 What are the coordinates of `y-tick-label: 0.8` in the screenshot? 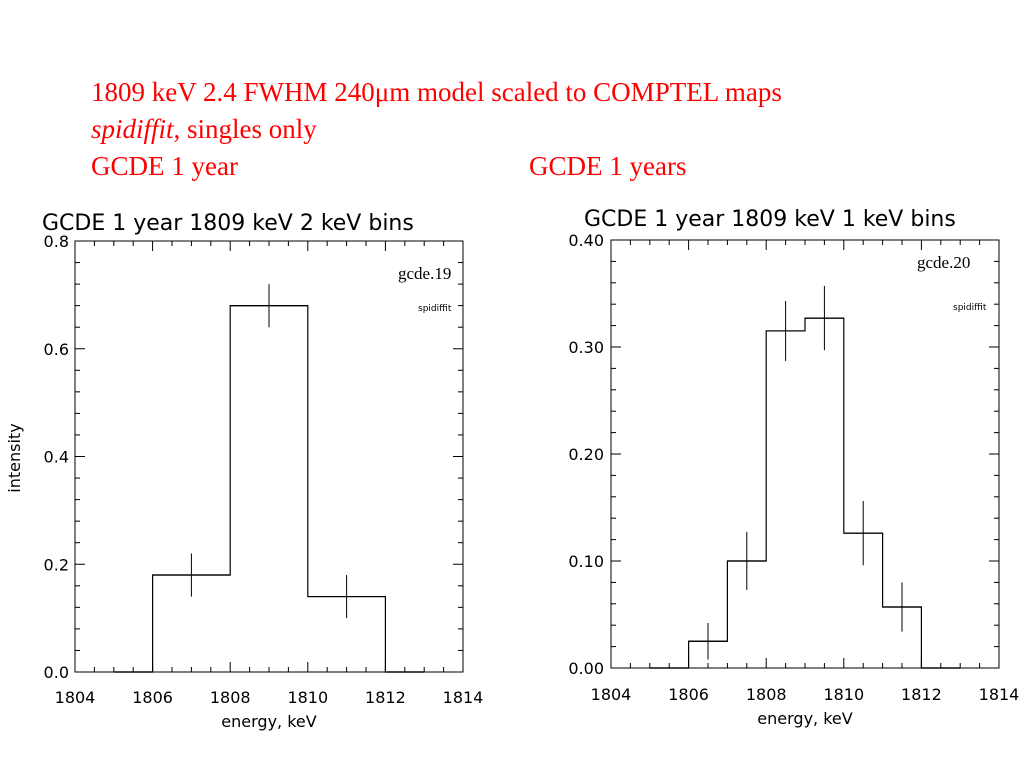 It's located at (56, 241).